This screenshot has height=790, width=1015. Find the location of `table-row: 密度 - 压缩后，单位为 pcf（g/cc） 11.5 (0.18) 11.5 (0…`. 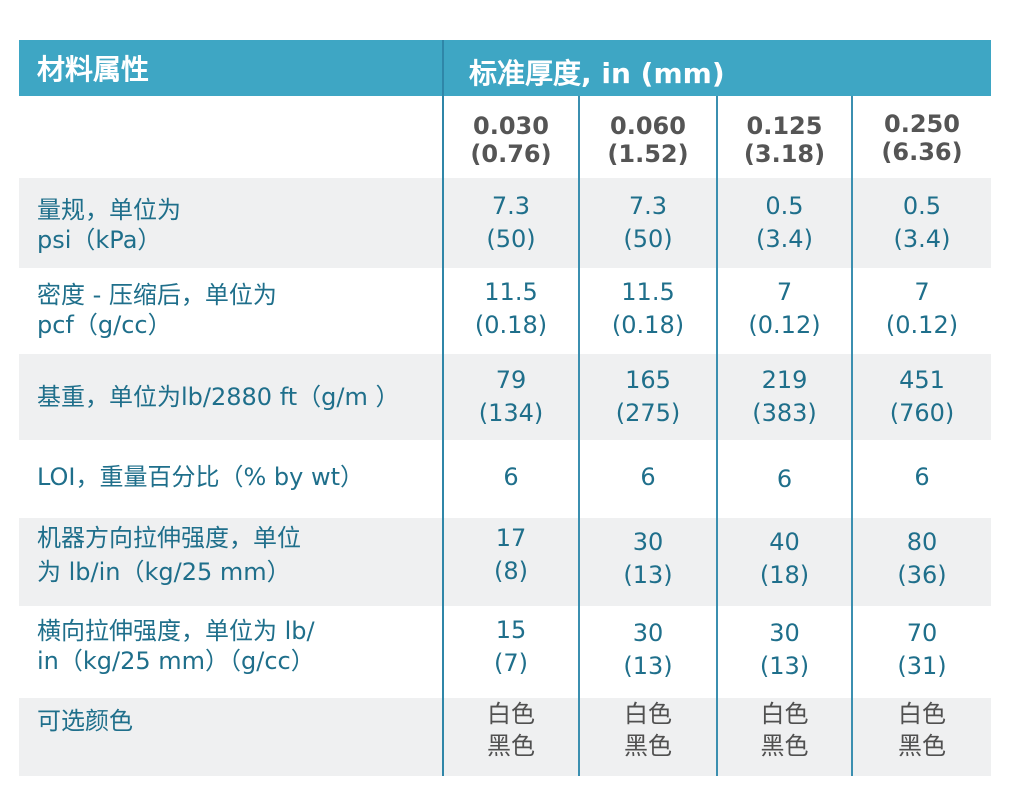

table-row: 密度 - 压缩后，单位为 pcf（g/cc） 11.5 (0.18) 11.5 (0… is located at coordinates (505, 311).